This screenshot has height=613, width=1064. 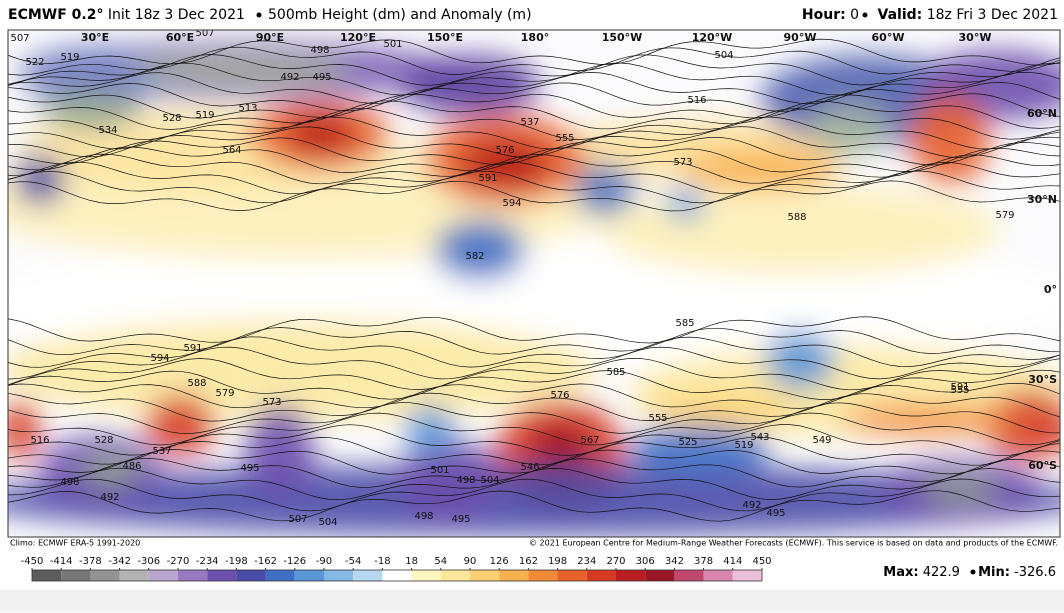 I want to click on product: 500mb Height (dm) and Anomaly (m), so click(x=400, y=15).